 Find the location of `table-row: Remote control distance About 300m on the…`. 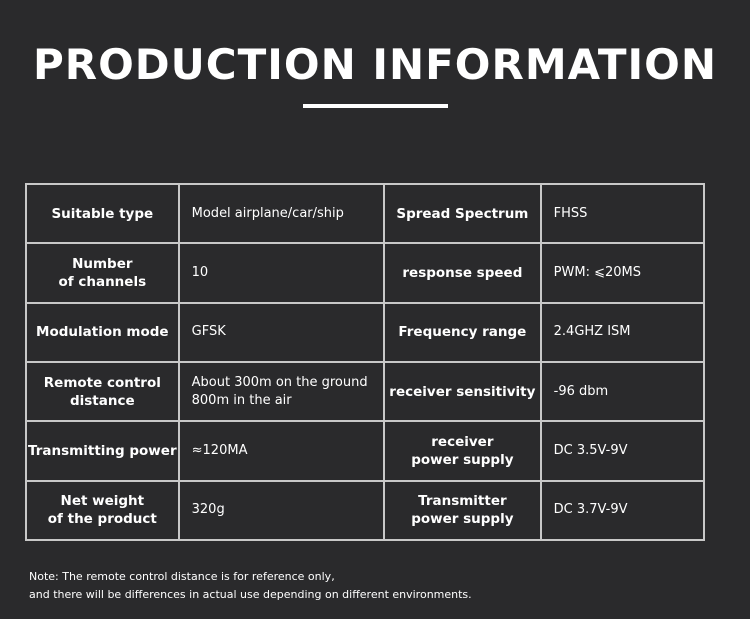

table-row: Remote control distance About 300m on the… is located at coordinates (365, 391).